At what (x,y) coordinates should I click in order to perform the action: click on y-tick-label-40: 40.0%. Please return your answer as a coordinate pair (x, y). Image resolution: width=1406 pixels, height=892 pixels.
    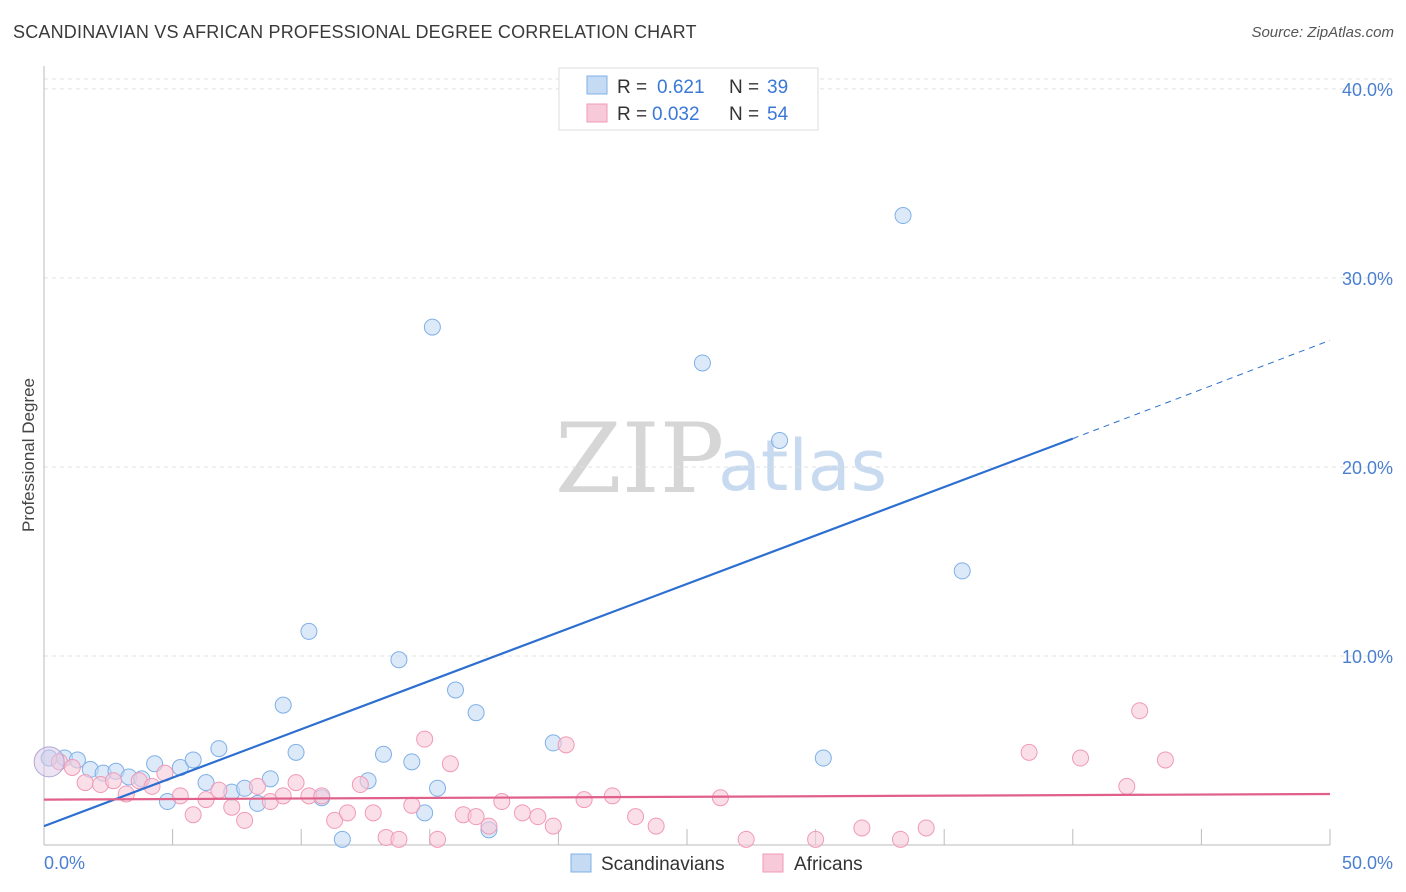
    Looking at the image, I should click on (1367, 90).